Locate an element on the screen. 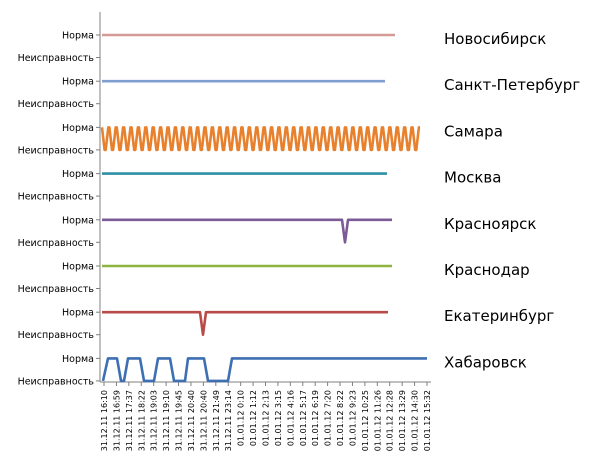 The height and width of the screenshot is (470, 600). x-tick-label: 01.01.12 2:13 is located at coordinates (266, 418).